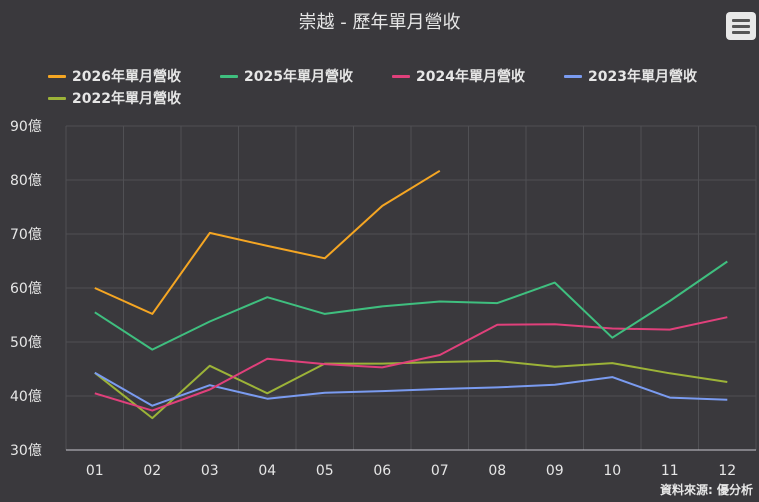 The image size is (759, 502). I want to click on x-tick-label: 06, so click(382, 471).